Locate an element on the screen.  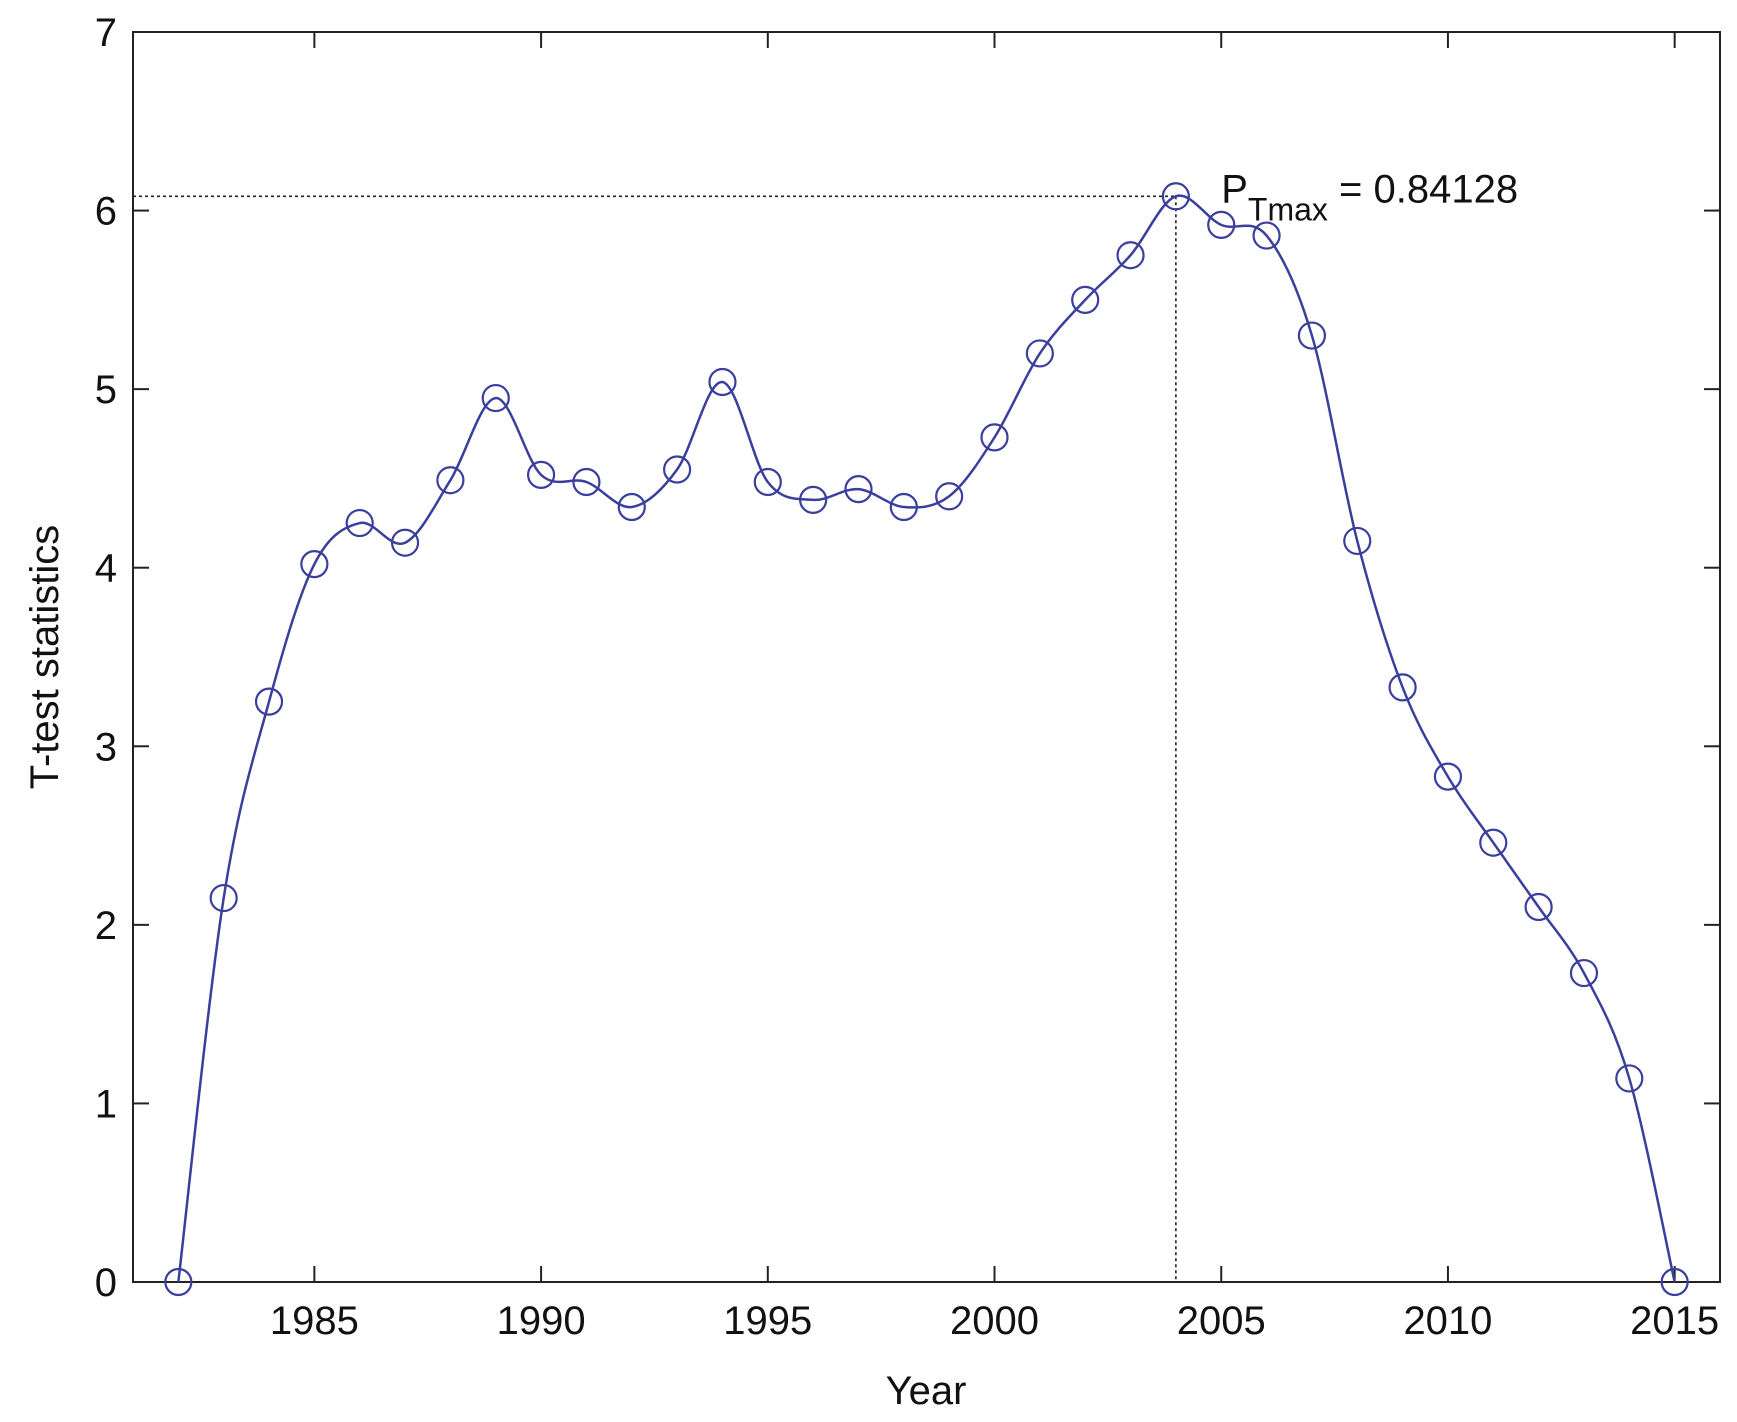
y-axis-label: T-test statistics is located at coordinates (45, 657).